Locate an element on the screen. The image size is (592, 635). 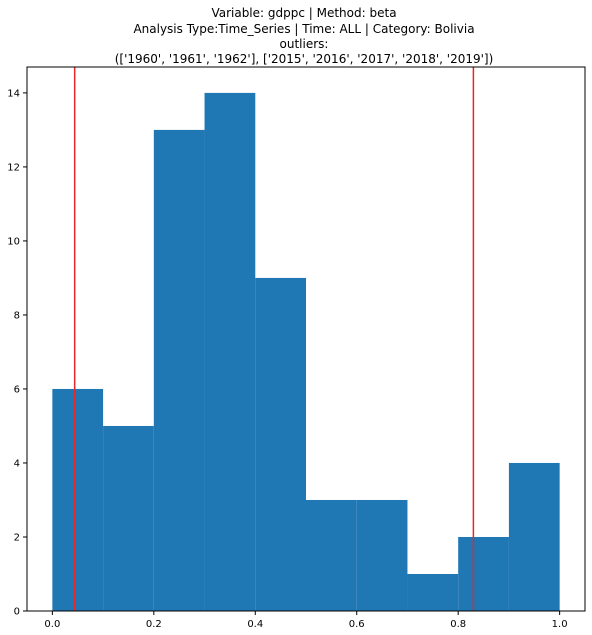
x-tick-label: 1.0 is located at coordinates (560, 624).